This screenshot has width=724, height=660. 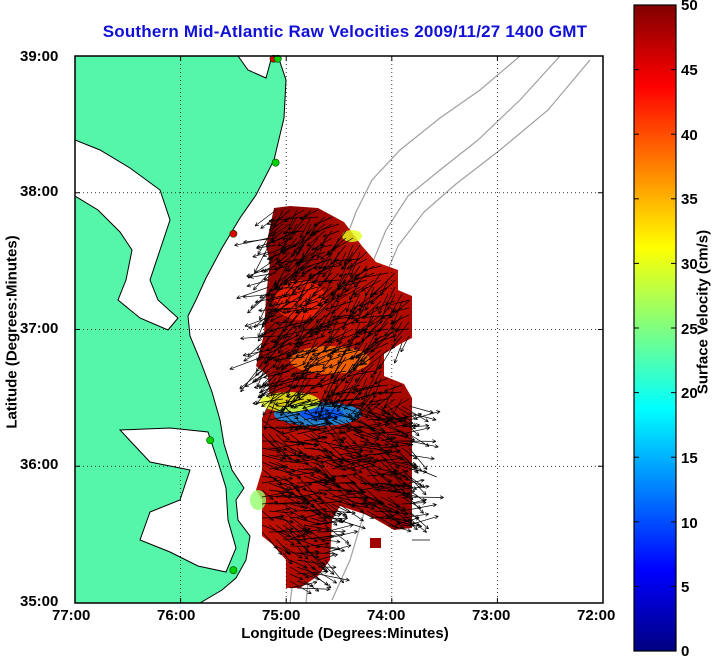 What do you see at coordinates (685, 587) in the screenshot?
I see `colorbar-tick: 5` at bounding box center [685, 587].